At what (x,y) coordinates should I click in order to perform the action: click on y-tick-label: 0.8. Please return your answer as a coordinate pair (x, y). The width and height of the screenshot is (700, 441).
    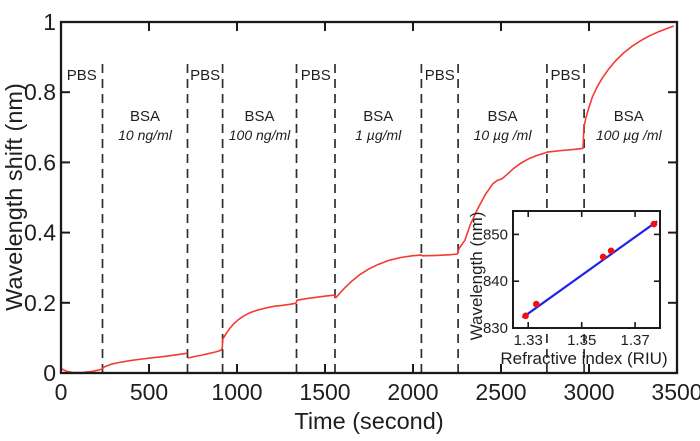
    Looking at the image, I should click on (40, 92).